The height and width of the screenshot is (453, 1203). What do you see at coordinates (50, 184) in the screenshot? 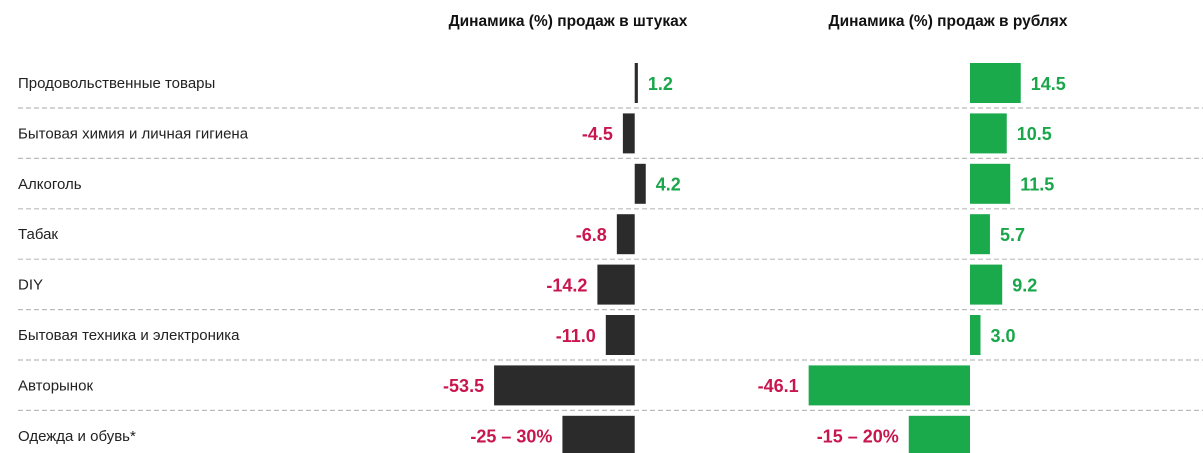
I see `category-label: Алкоголь` at bounding box center [50, 184].